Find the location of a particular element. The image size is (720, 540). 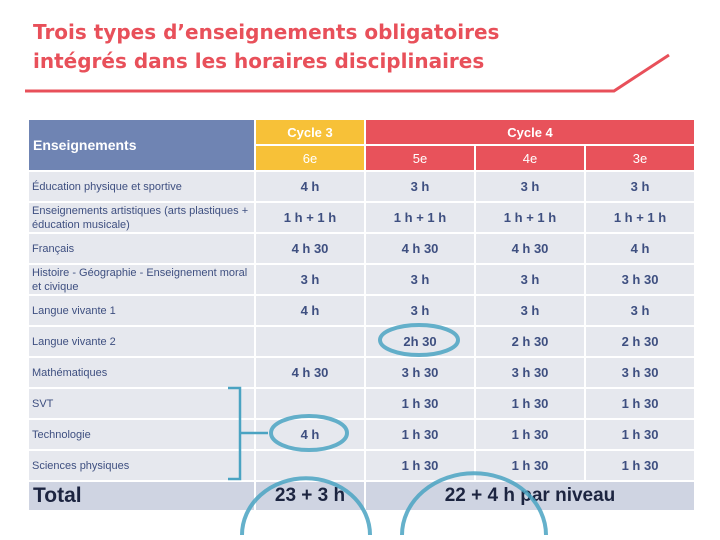

title-underline-decoration is located at coordinates (347, 73).